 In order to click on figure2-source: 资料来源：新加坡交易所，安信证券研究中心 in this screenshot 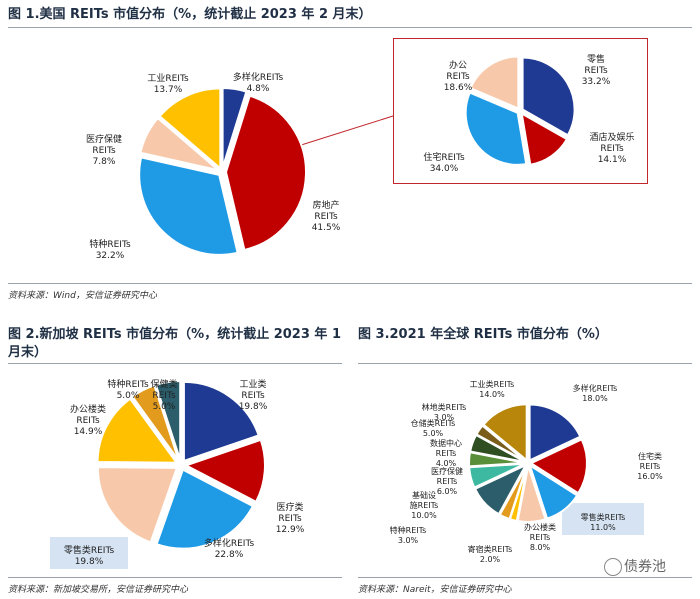, I will do `click(98, 590)`.